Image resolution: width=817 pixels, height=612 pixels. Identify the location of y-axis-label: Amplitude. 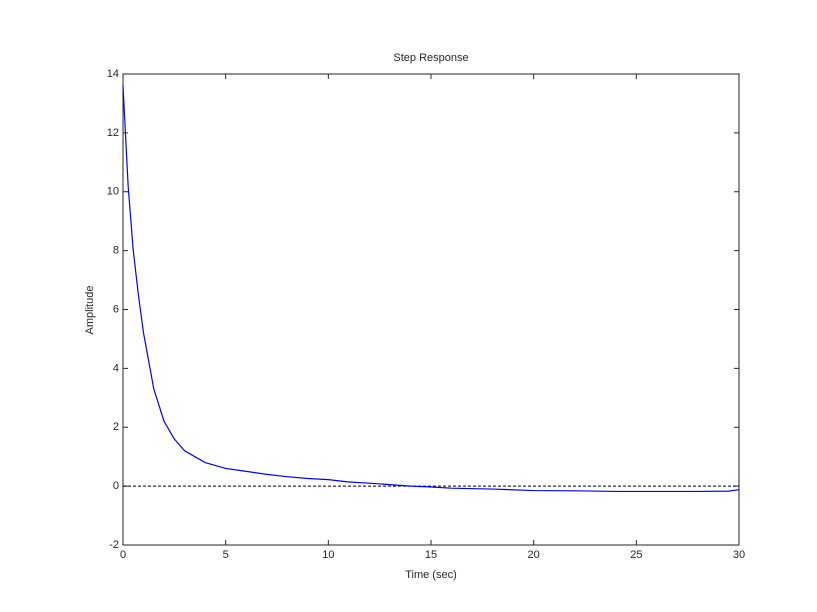
(90, 310).